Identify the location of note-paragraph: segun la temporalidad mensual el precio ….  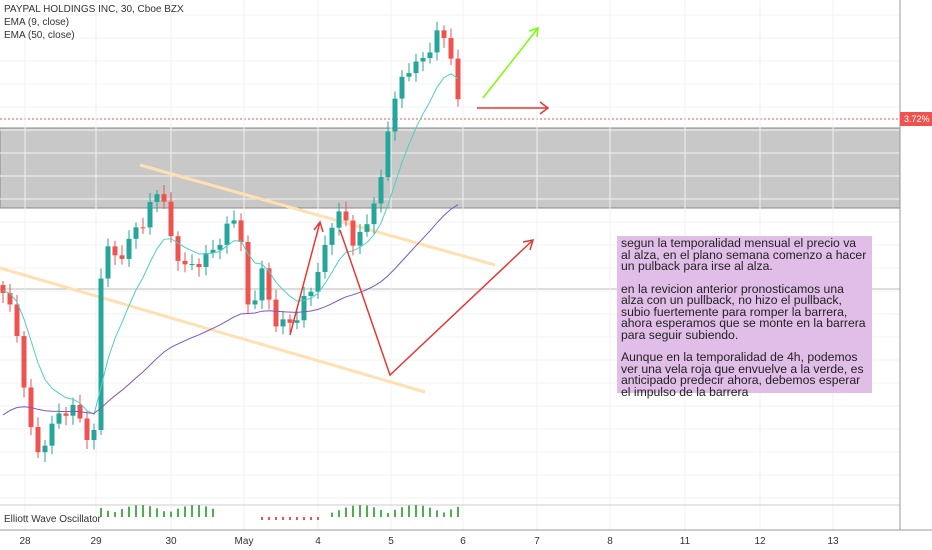
(744, 254).